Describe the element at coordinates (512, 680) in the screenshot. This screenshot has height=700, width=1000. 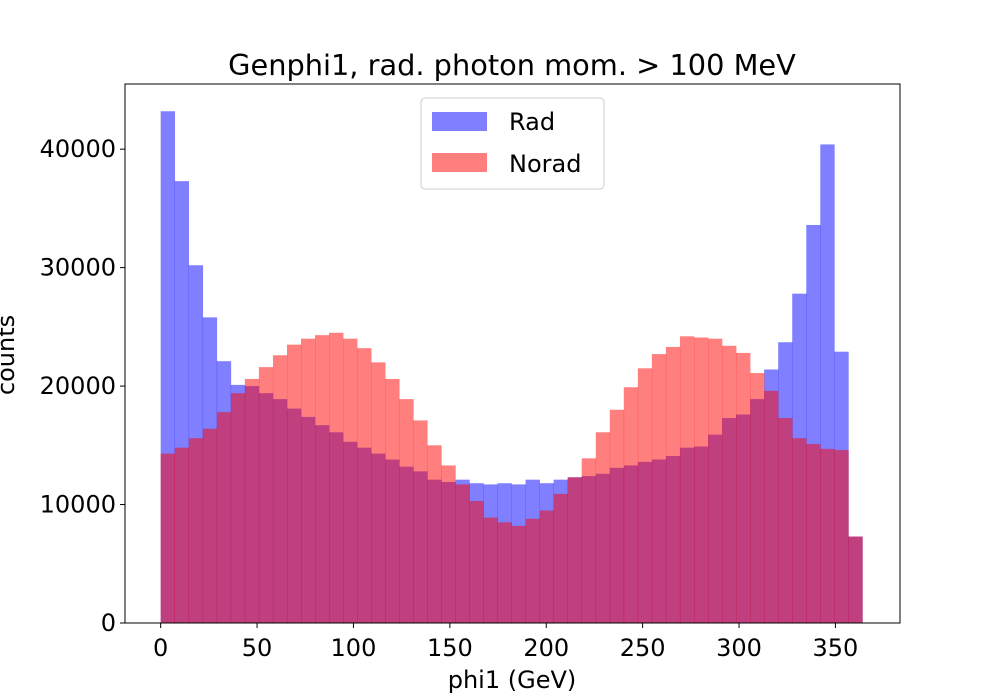
I see `x-axis-label: phi1 (GeV)` at that location.